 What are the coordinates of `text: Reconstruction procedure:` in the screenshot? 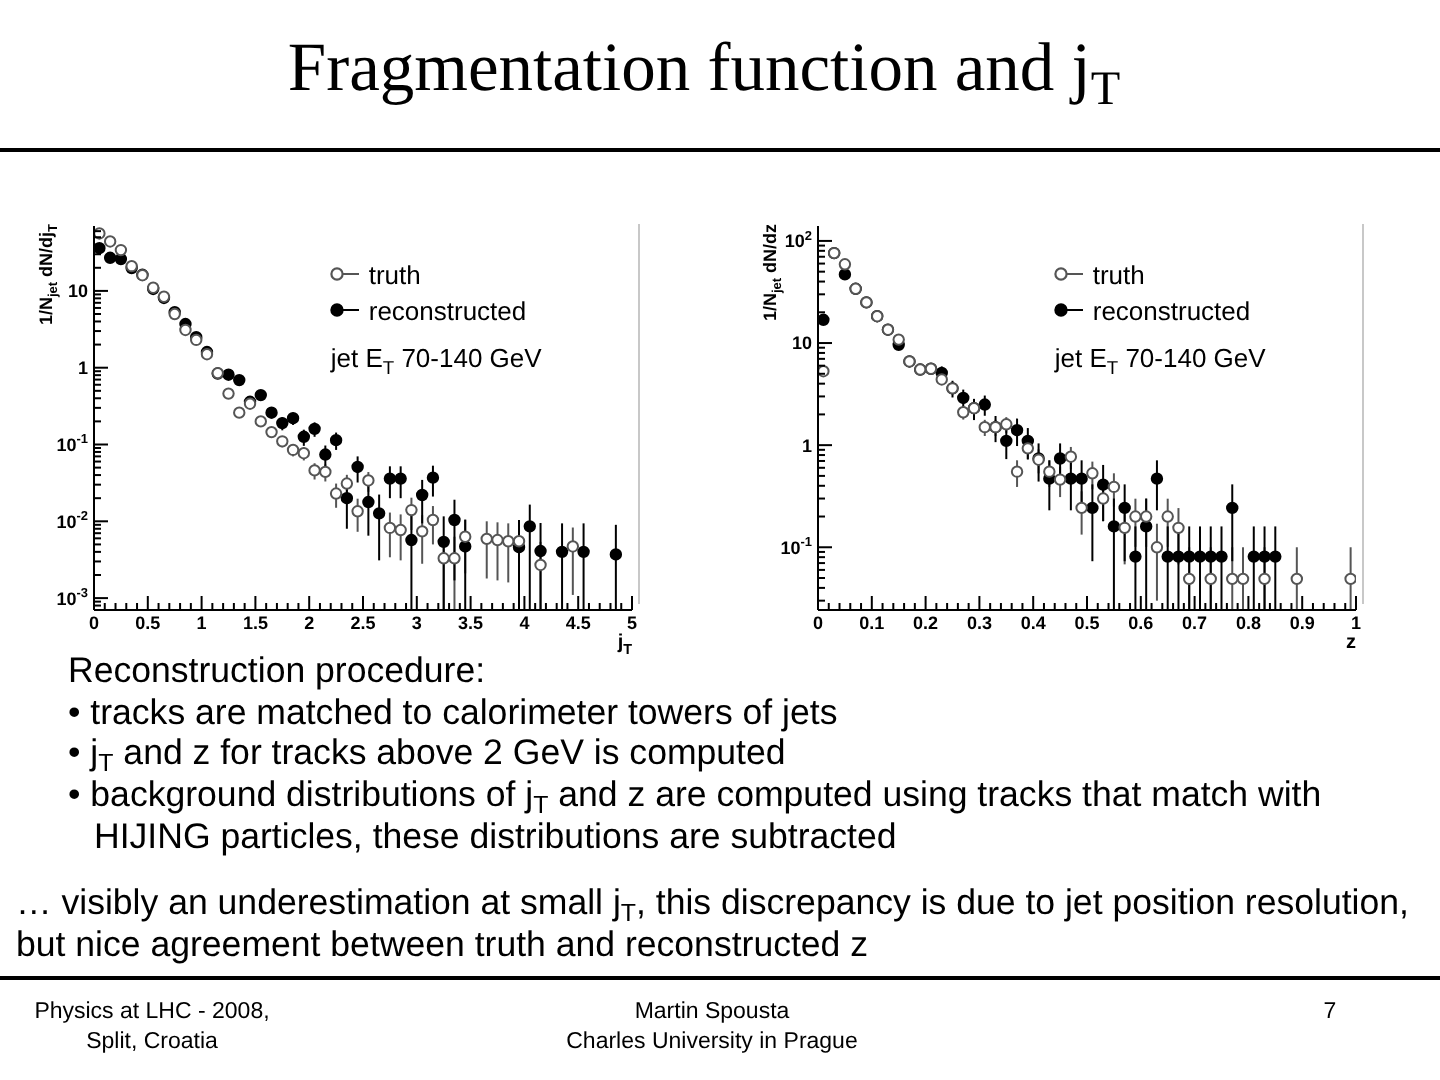 It's located at (277, 670).